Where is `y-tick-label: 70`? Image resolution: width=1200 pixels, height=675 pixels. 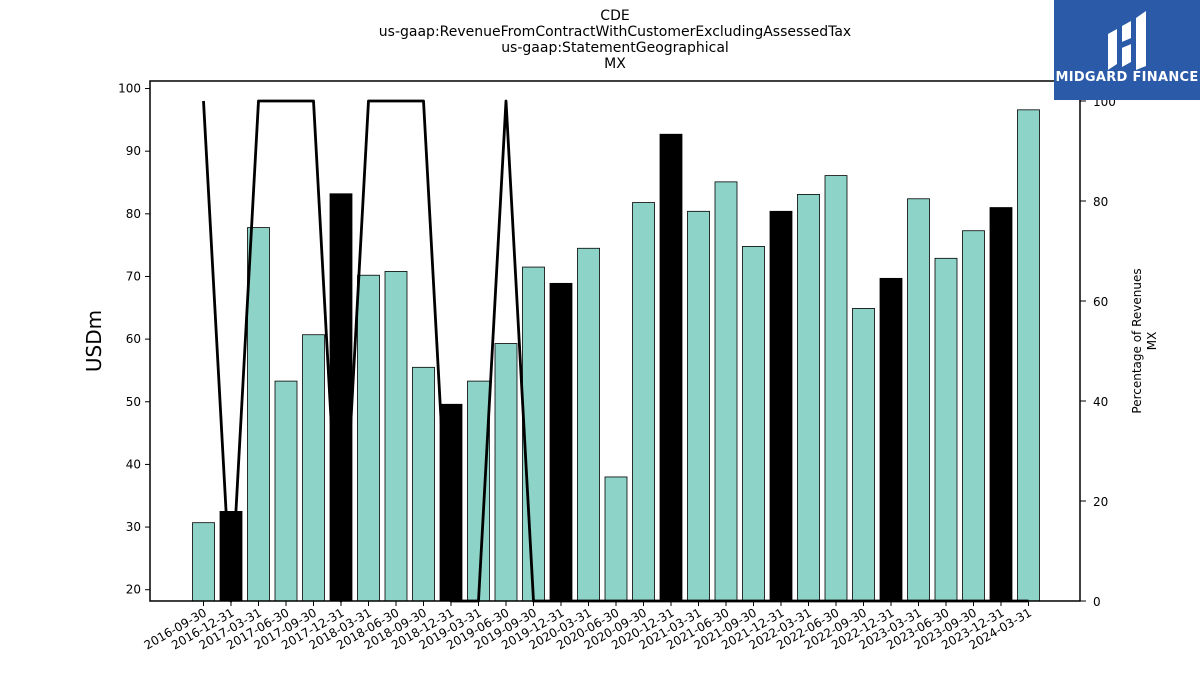 y-tick-label: 70 is located at coordinates (133, 276).